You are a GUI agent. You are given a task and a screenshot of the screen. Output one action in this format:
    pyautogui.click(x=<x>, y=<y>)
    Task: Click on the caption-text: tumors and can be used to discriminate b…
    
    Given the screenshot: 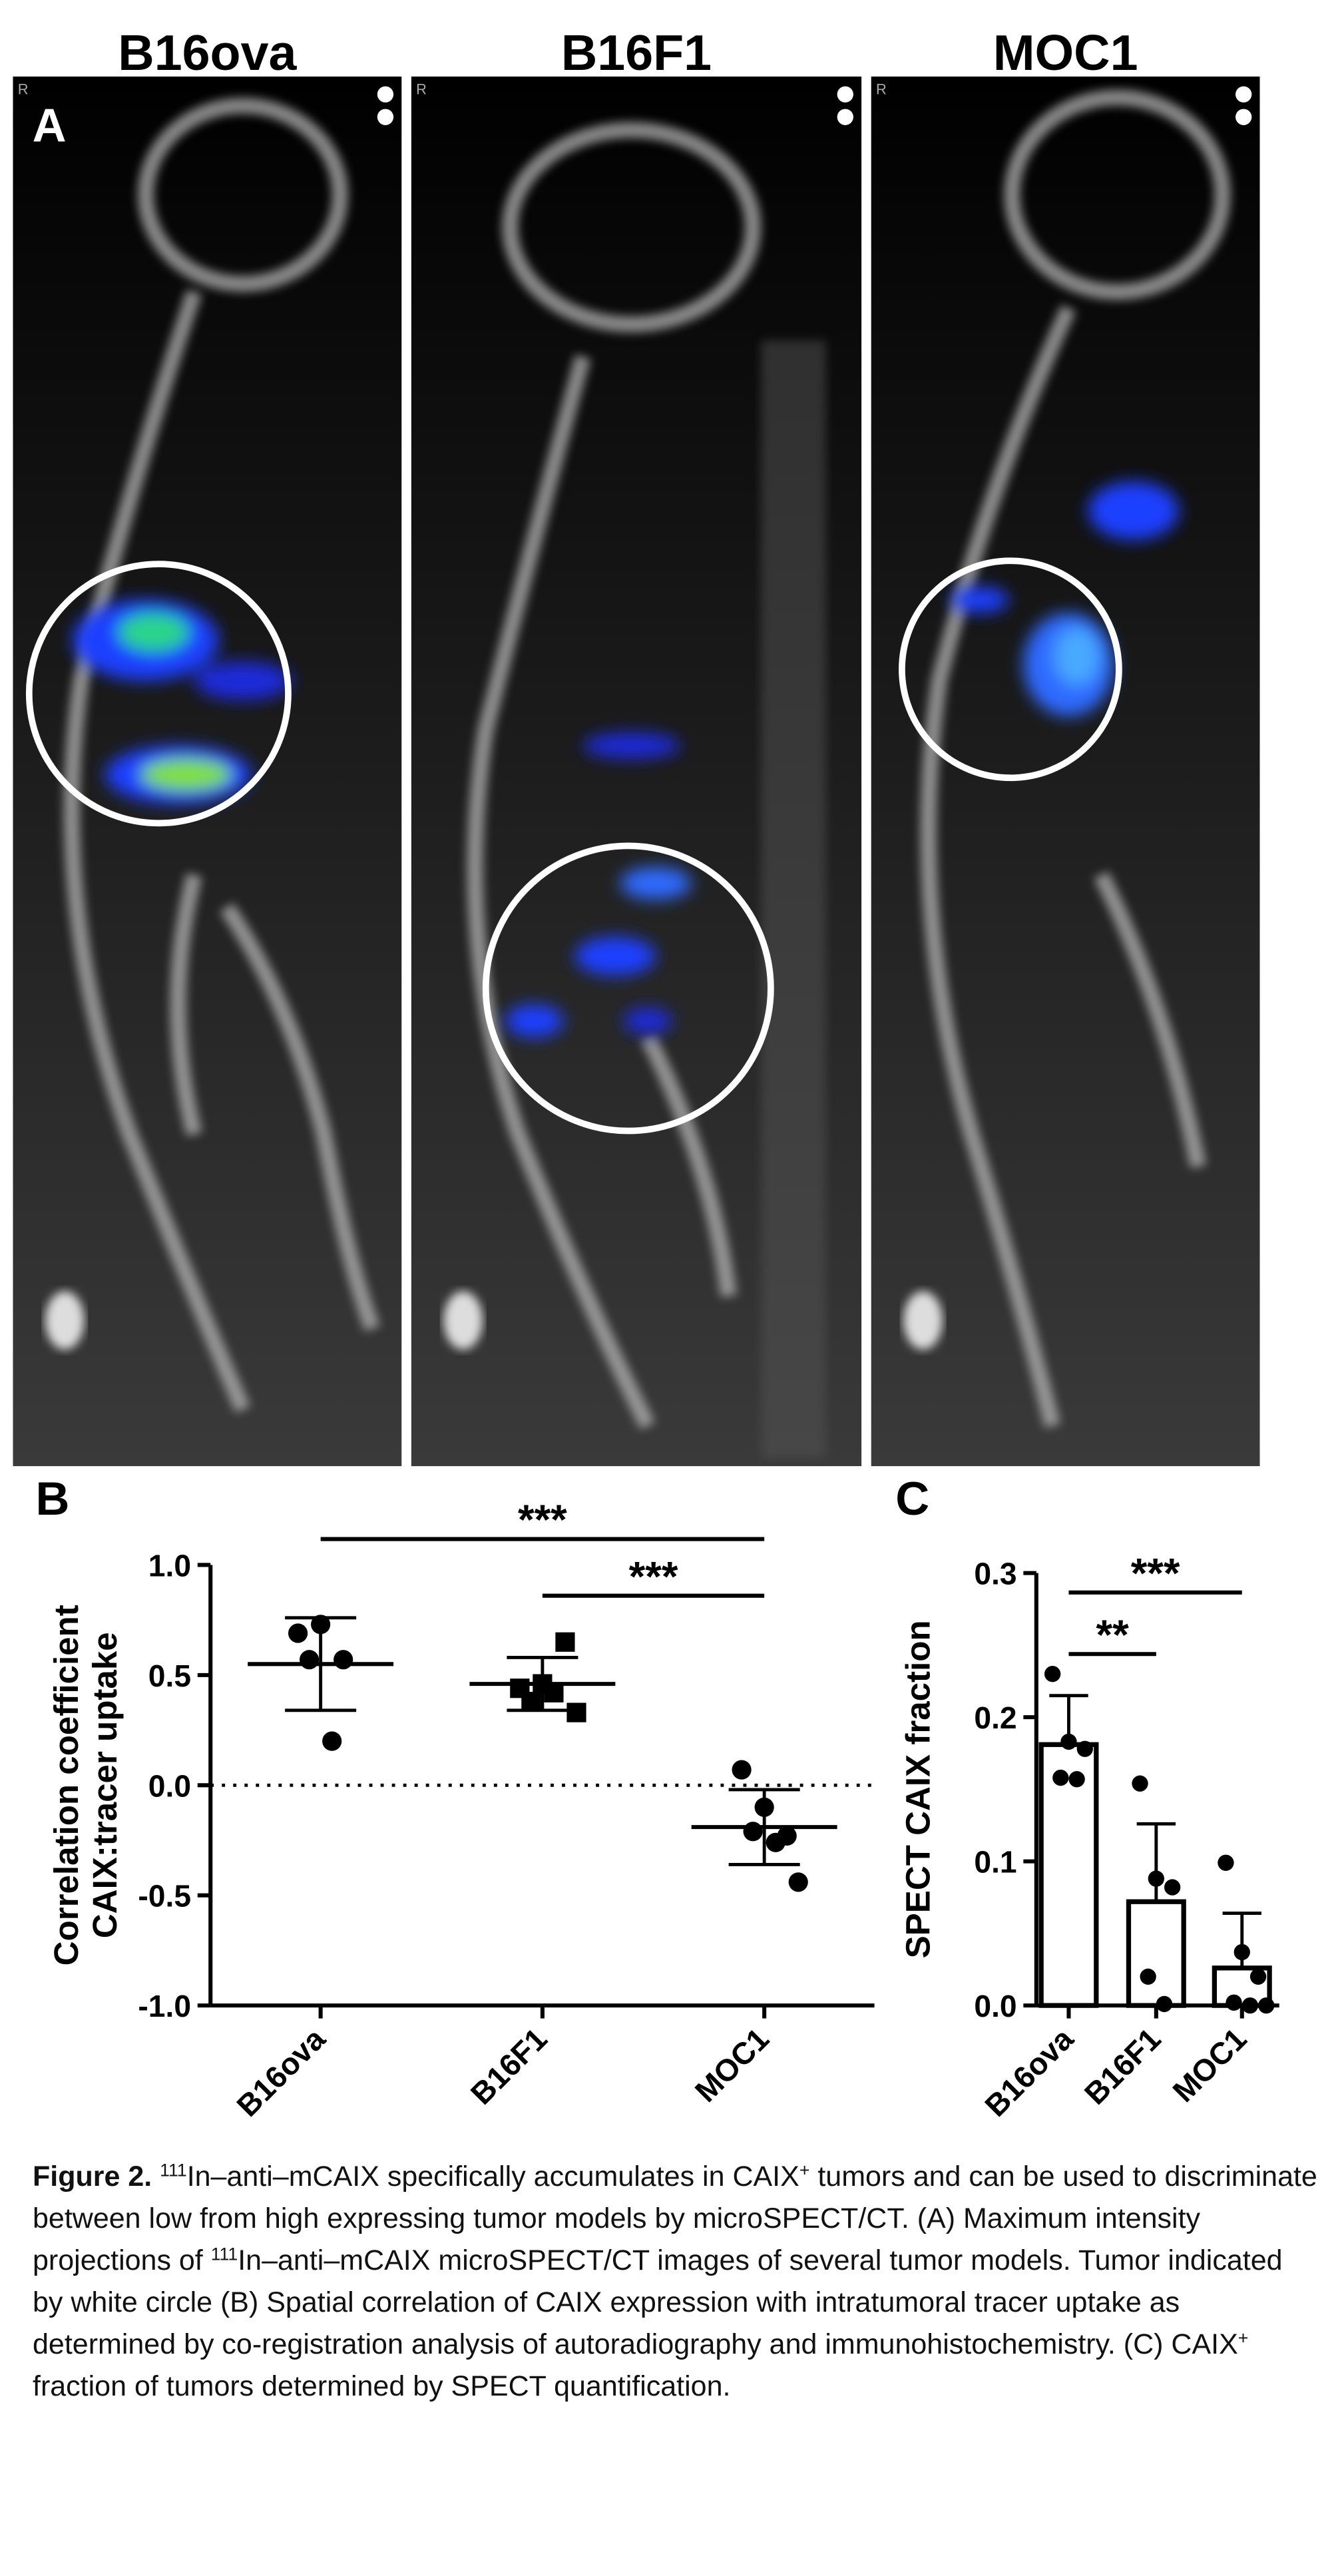 What is the action you would take?
    pyautogui.click(x=675, y=2219)
    